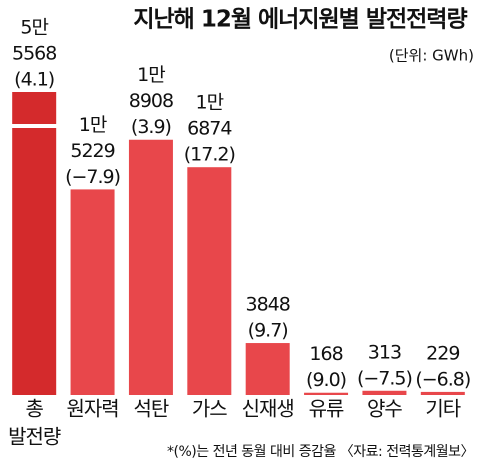 Image resolution: width=480 pixels, height=466 pixels. What do you see at coordinates (34, 437) in the screenshot?
I see `x-tick-label: 발전량` at bounding box center [34, 437].